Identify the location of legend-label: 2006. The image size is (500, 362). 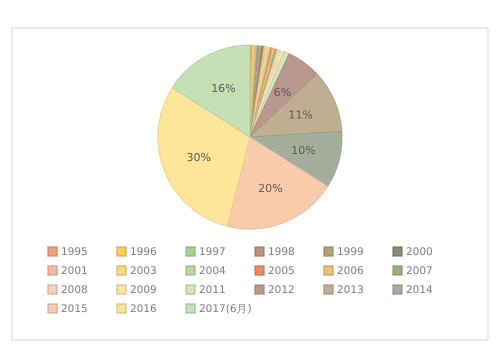
(350, 271).